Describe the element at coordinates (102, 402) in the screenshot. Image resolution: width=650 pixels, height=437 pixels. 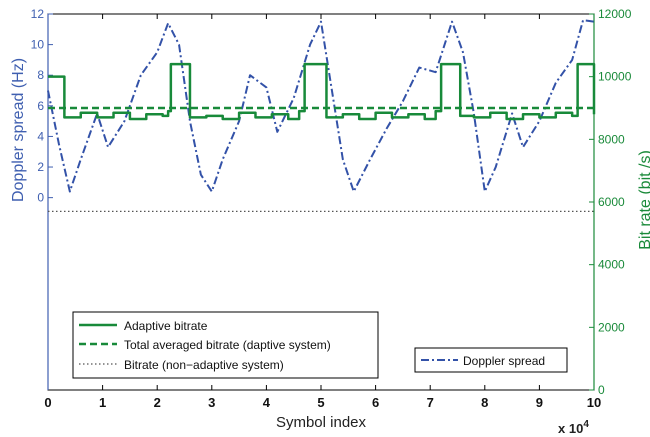
I see `x-tick-label: 1` at that location.